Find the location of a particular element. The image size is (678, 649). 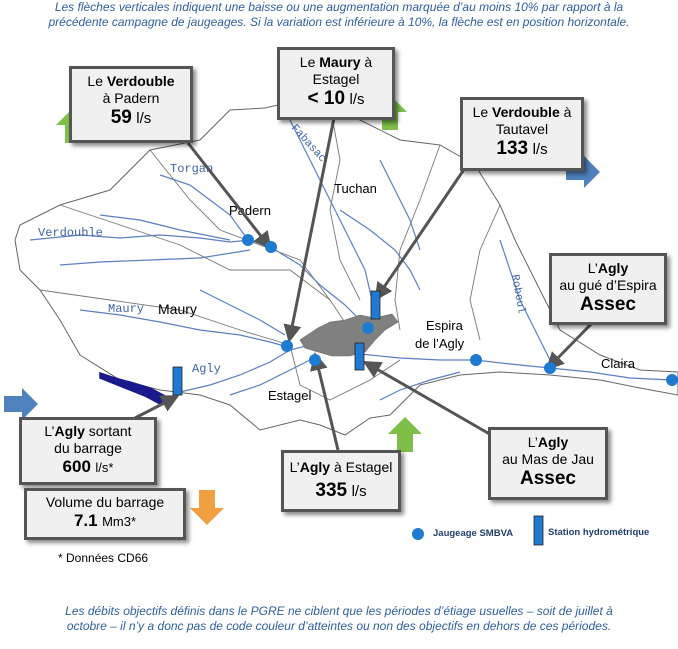

callout-maury-pre: Le is located at coordinates (309, 62).